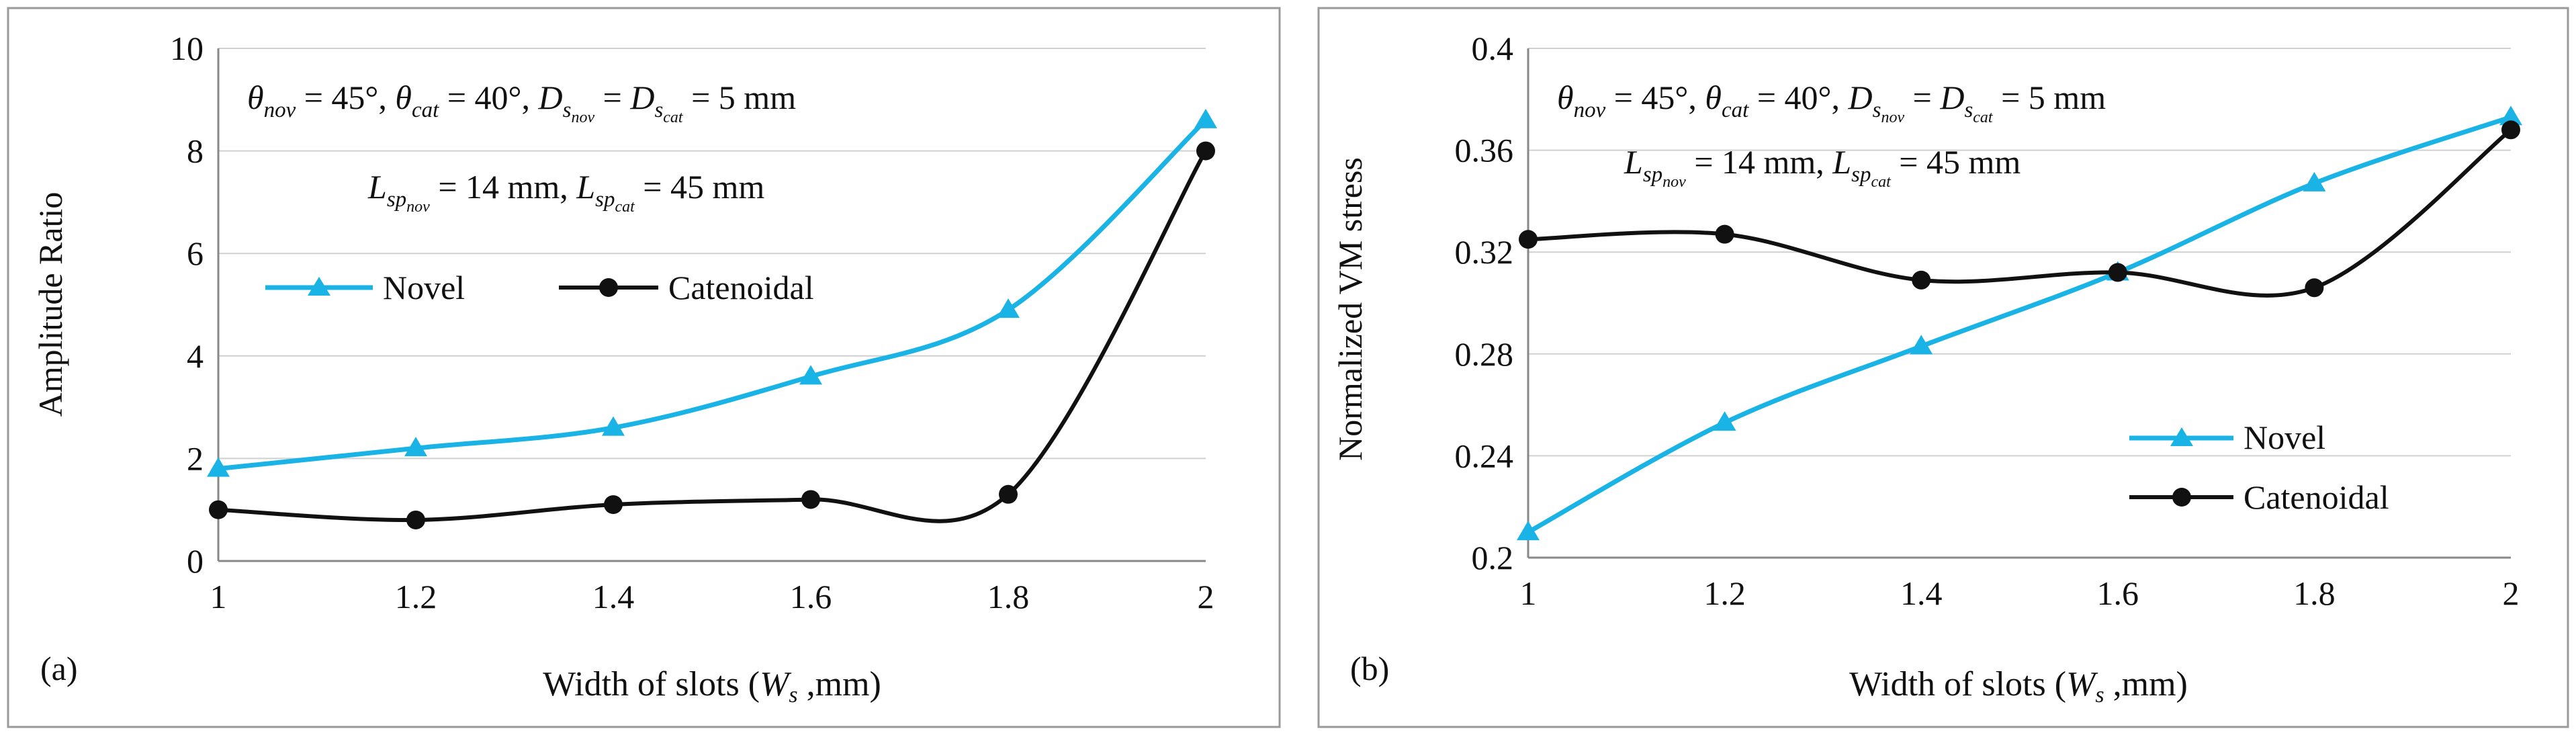 The height and width of the screenshot is (735, 2576). I want to click on panel-b-catenoidal-line, so click(2020, 213).